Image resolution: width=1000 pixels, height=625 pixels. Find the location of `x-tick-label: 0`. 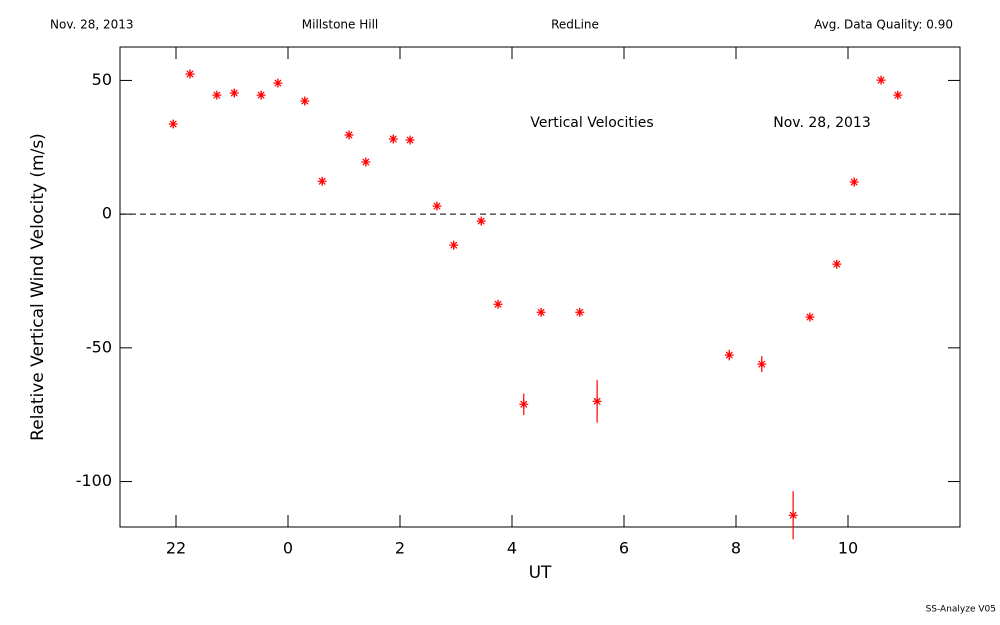

x-tick-label: 0 is located at coordinates (288, 548).